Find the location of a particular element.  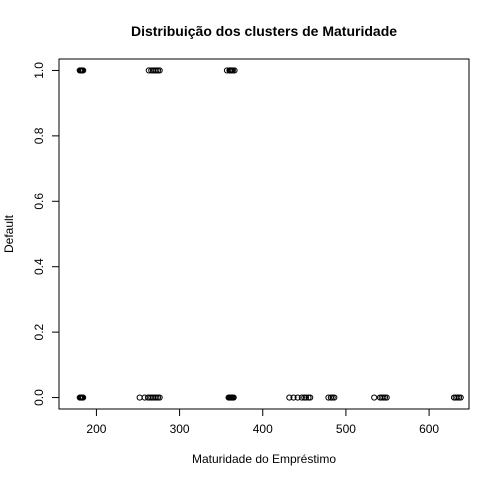

y-tick-label: 1.0 is located at coordinates (39, 70).